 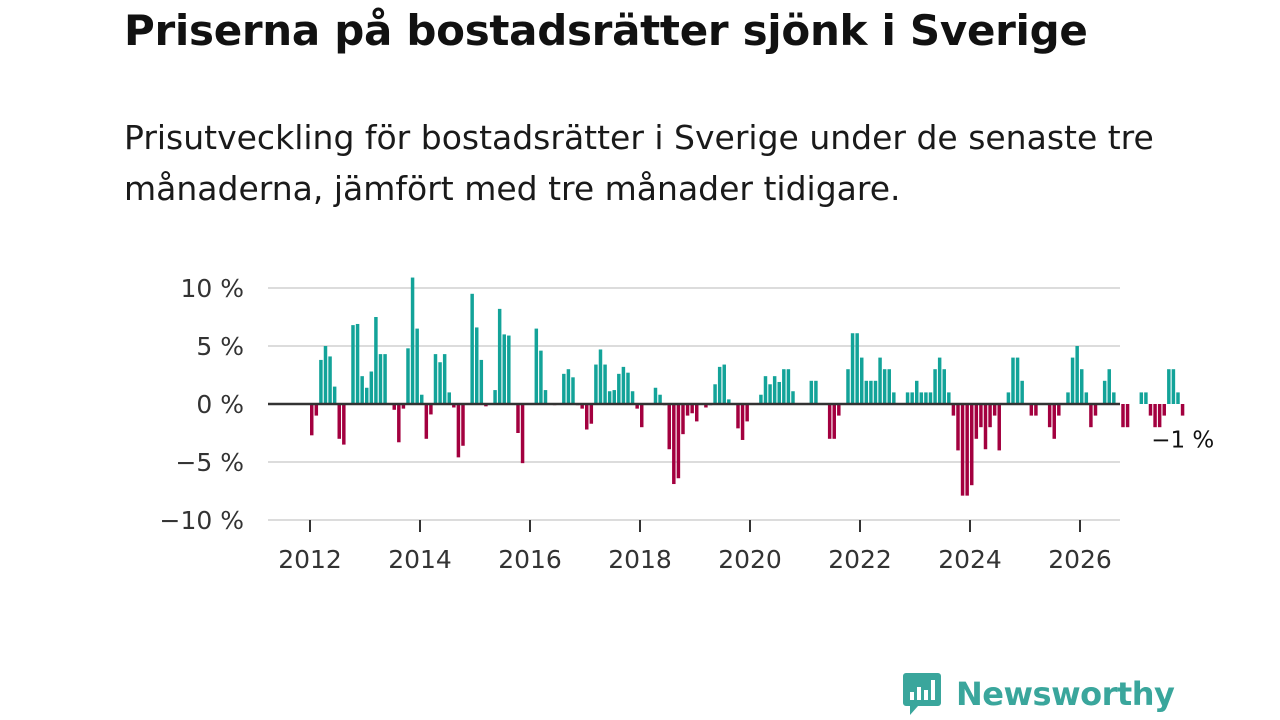 I want to click on newsworthy-chart-icon, so click(x=922, y=694).